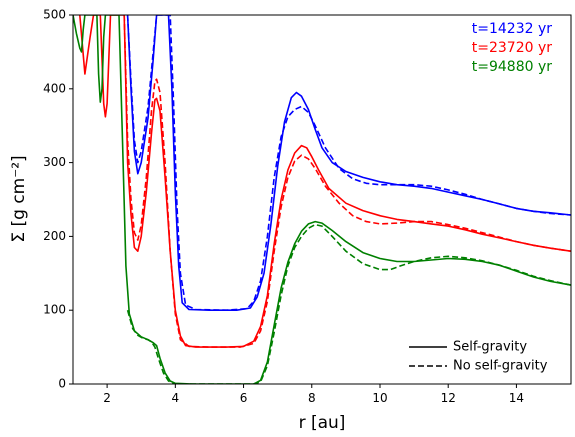  What do you see at coordinates (54, 88) in the screenshot?
I see `y-tick-label: 400` at bounding box center [54, 88].